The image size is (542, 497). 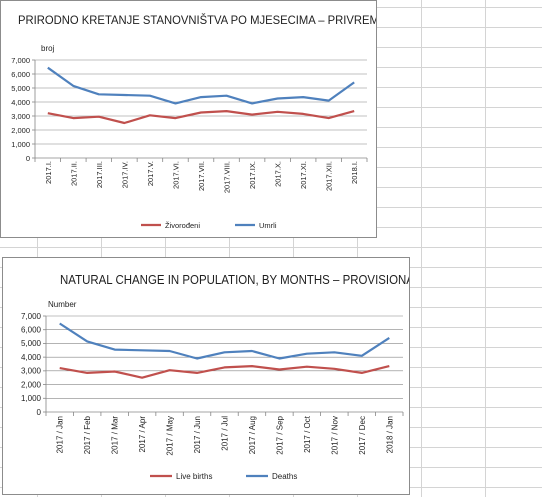 I want to click on x-tick-label: 2017 / Dec, so click(x=362, y=435).